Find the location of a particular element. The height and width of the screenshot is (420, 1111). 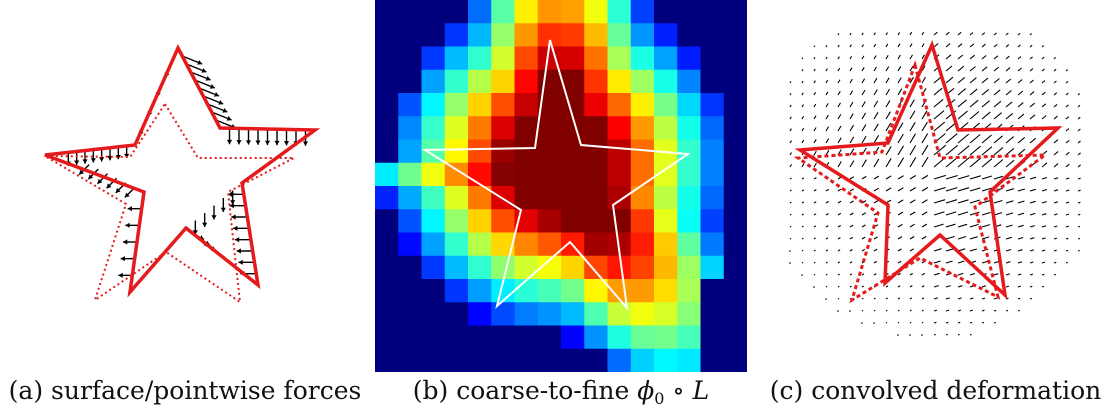

caption-b: (b) coarse-to-fine ϕ0 ∘ L is located at coordinates (561, 392).